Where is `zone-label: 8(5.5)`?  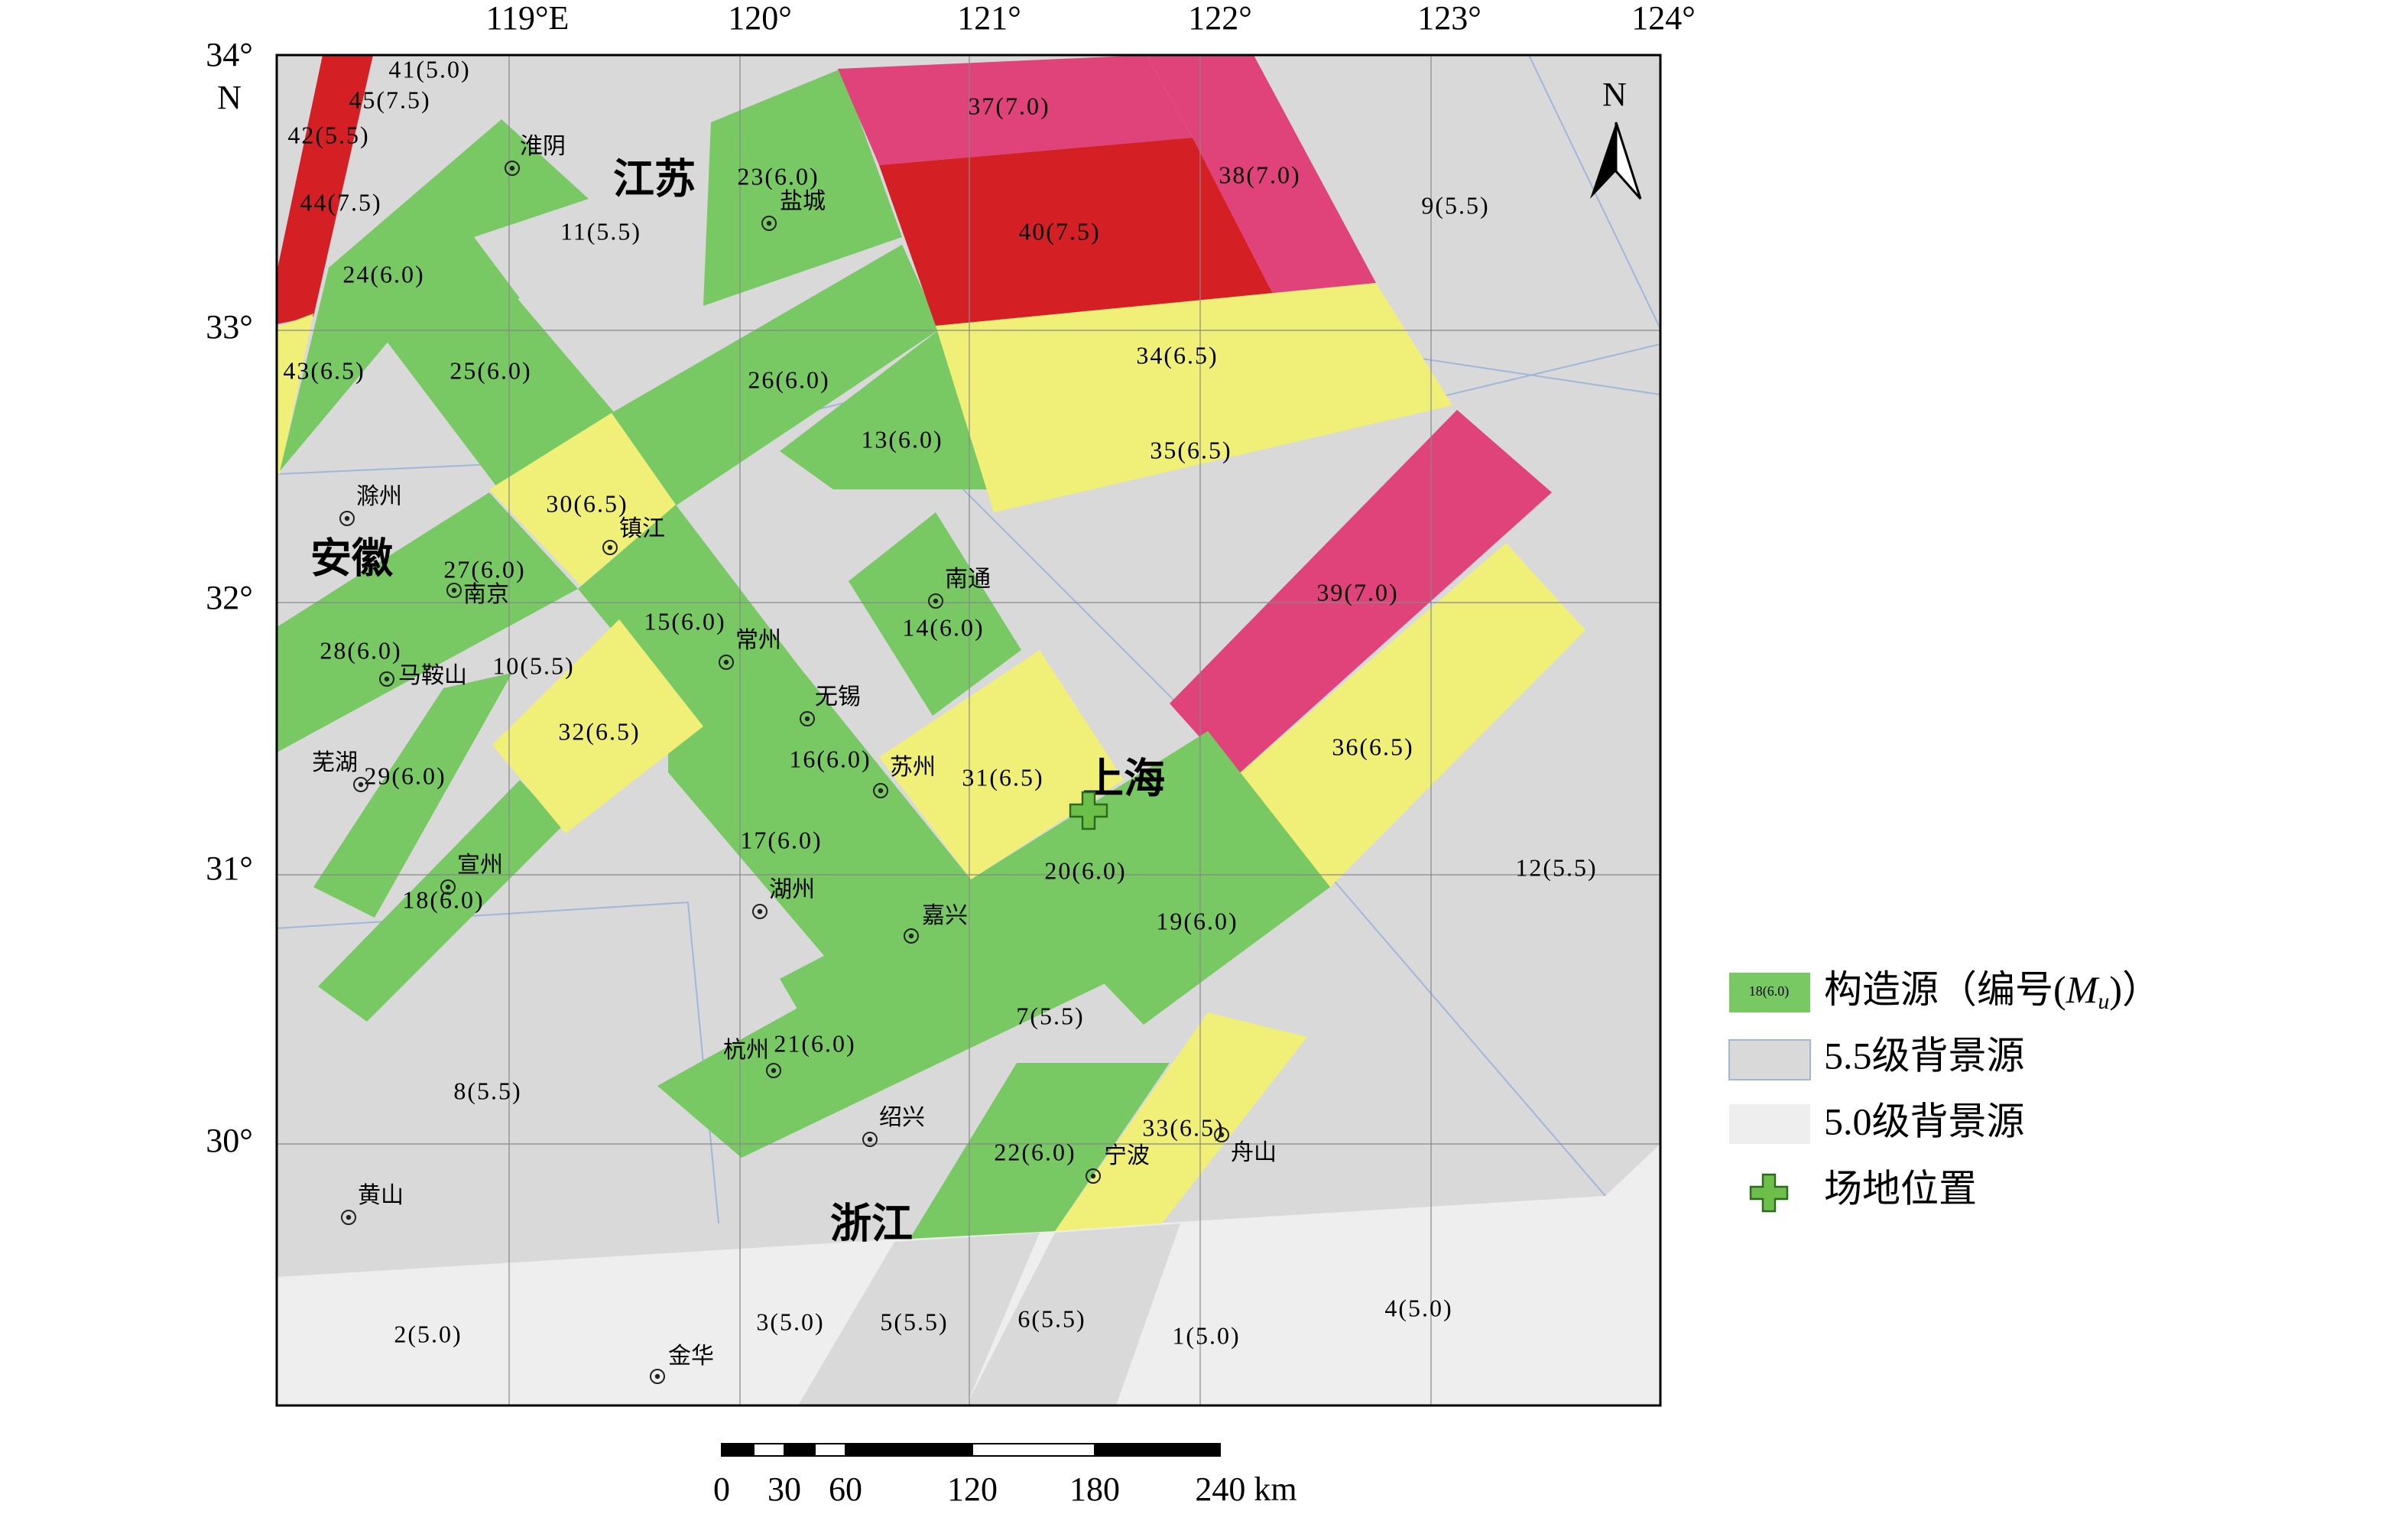 zone-label: 8(5.5) is located at coordinates (487, 1090).